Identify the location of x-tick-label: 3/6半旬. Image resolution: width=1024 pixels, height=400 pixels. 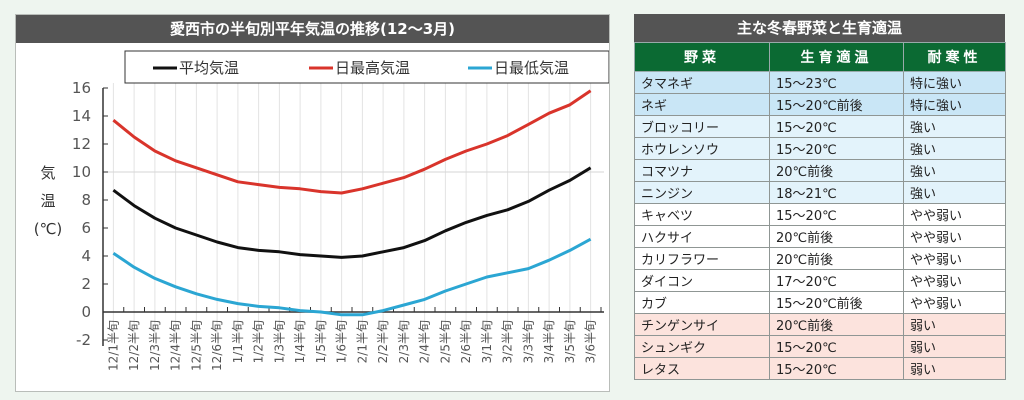
(591, 341).